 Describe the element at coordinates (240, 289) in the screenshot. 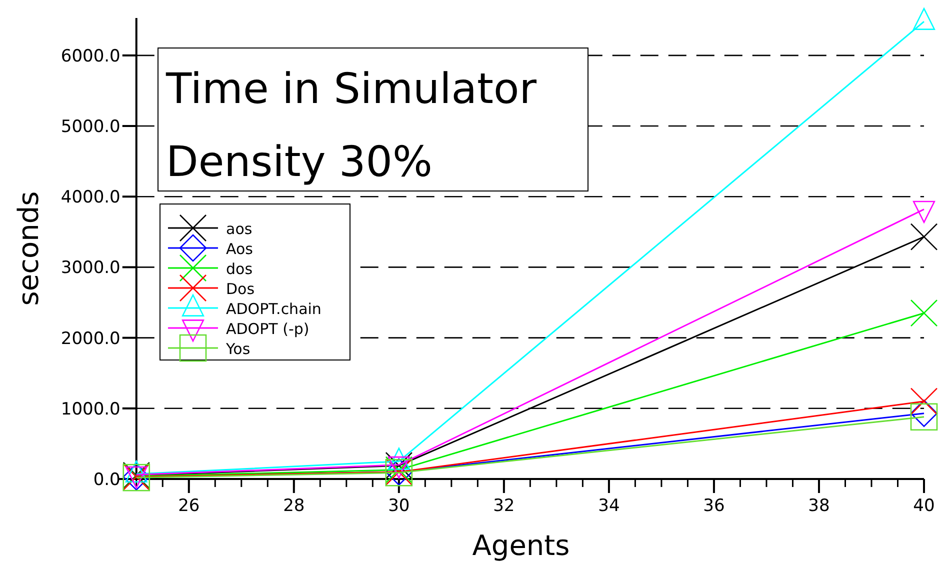

I see `legend-label: Dos` at that location.